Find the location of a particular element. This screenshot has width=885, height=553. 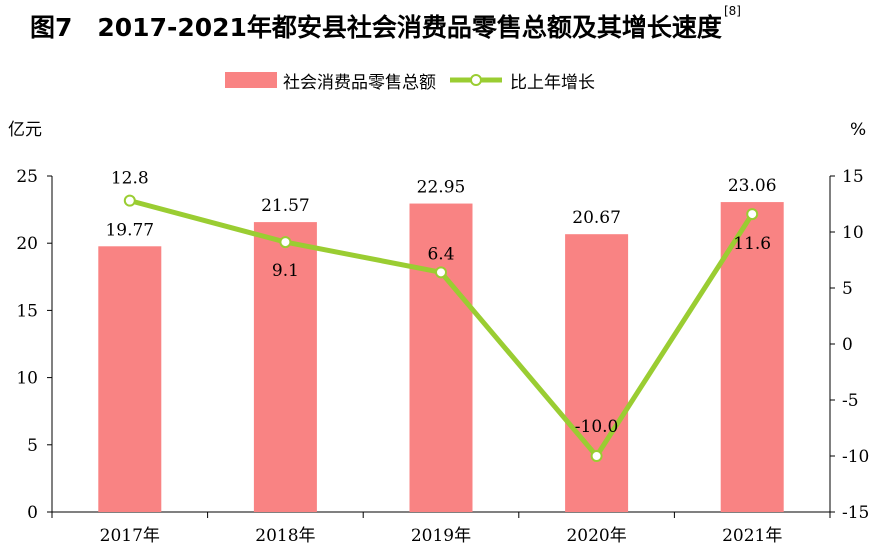

y-right-tick-label: 15 is located at coordinates (853, 177).